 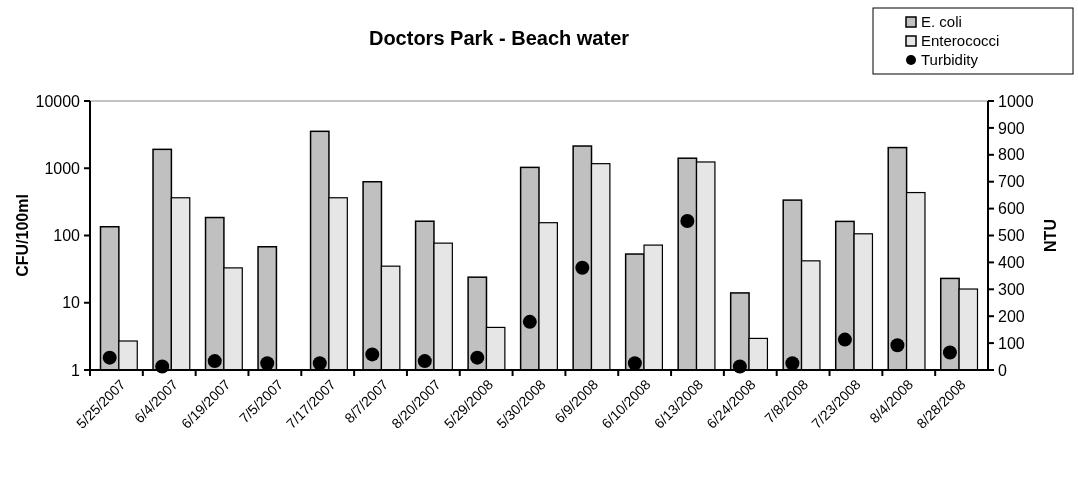 I want to click on y2-tick-label: 800, so click(x=1011, y=155).